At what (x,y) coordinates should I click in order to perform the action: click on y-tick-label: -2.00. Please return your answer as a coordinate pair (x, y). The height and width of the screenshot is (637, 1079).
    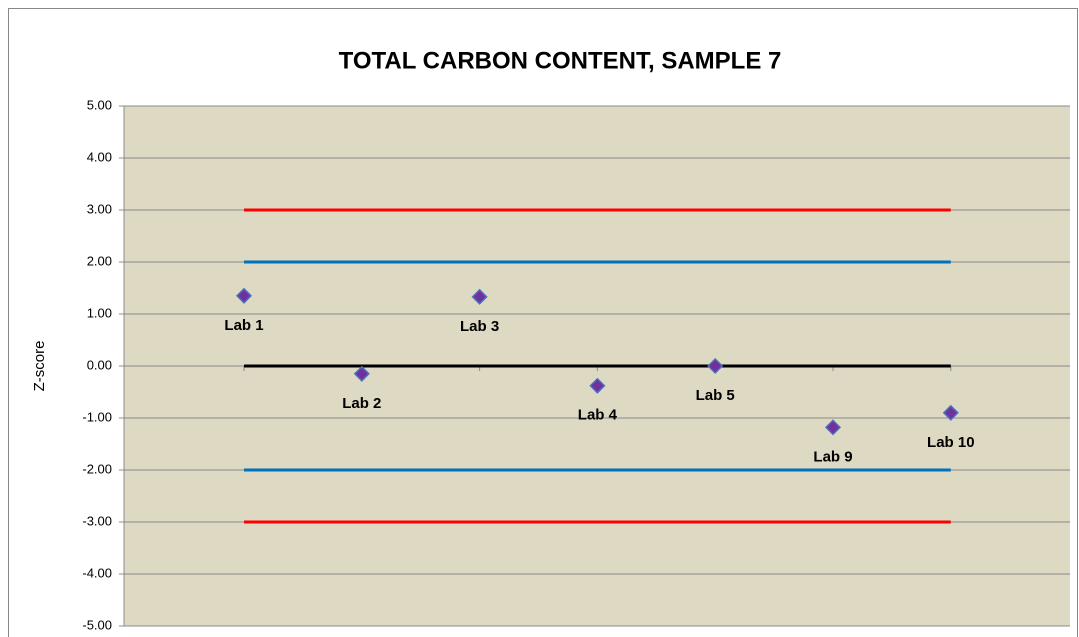
    Looking at the image, I should click on (97, 468).